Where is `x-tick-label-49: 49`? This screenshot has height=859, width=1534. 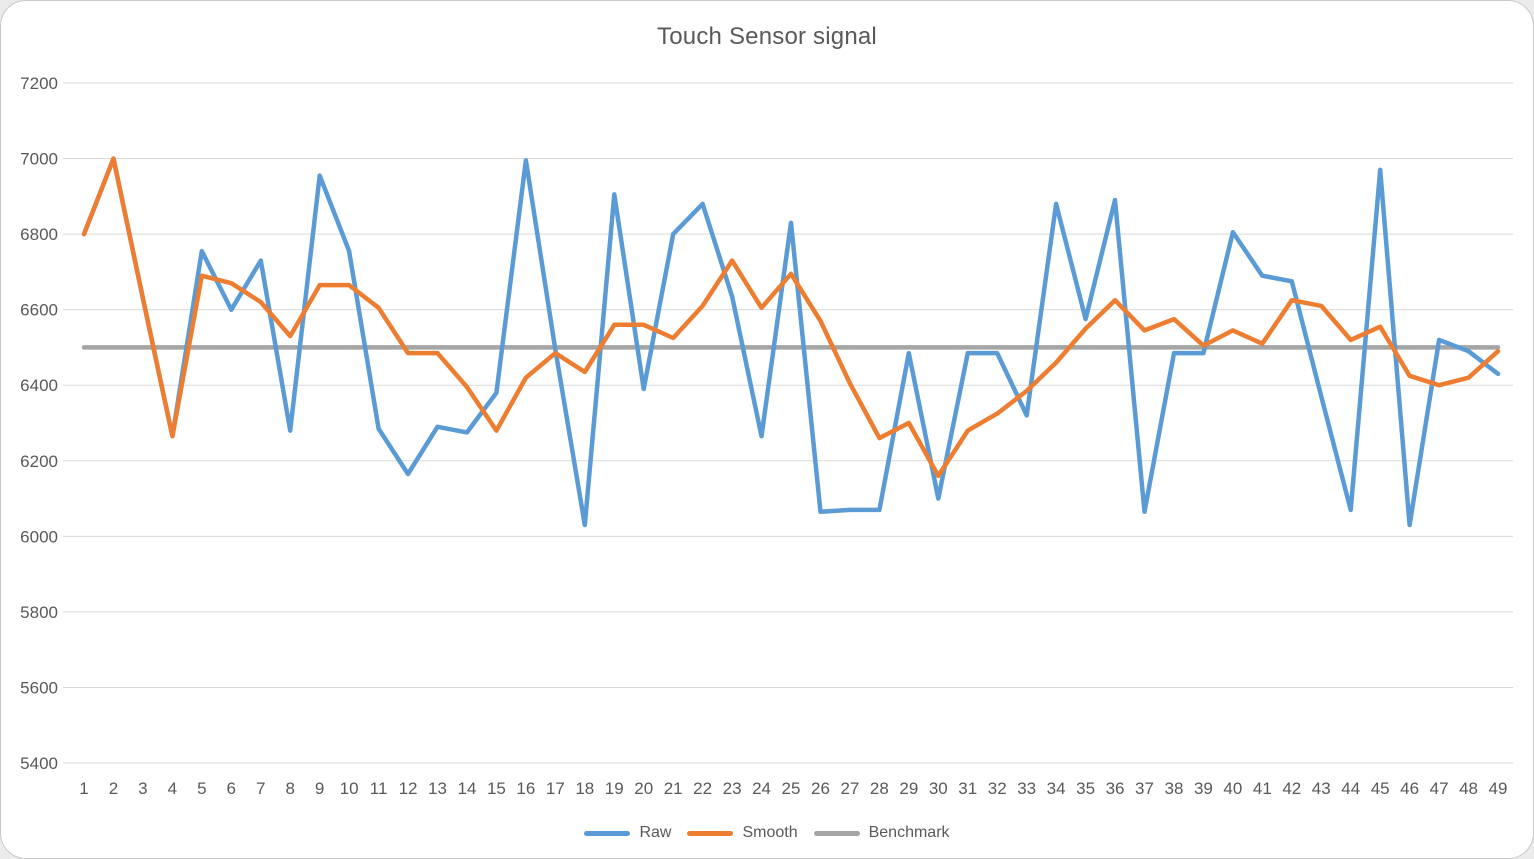
x-tick-label-49: 49 is located at coordinates (1498, 788).